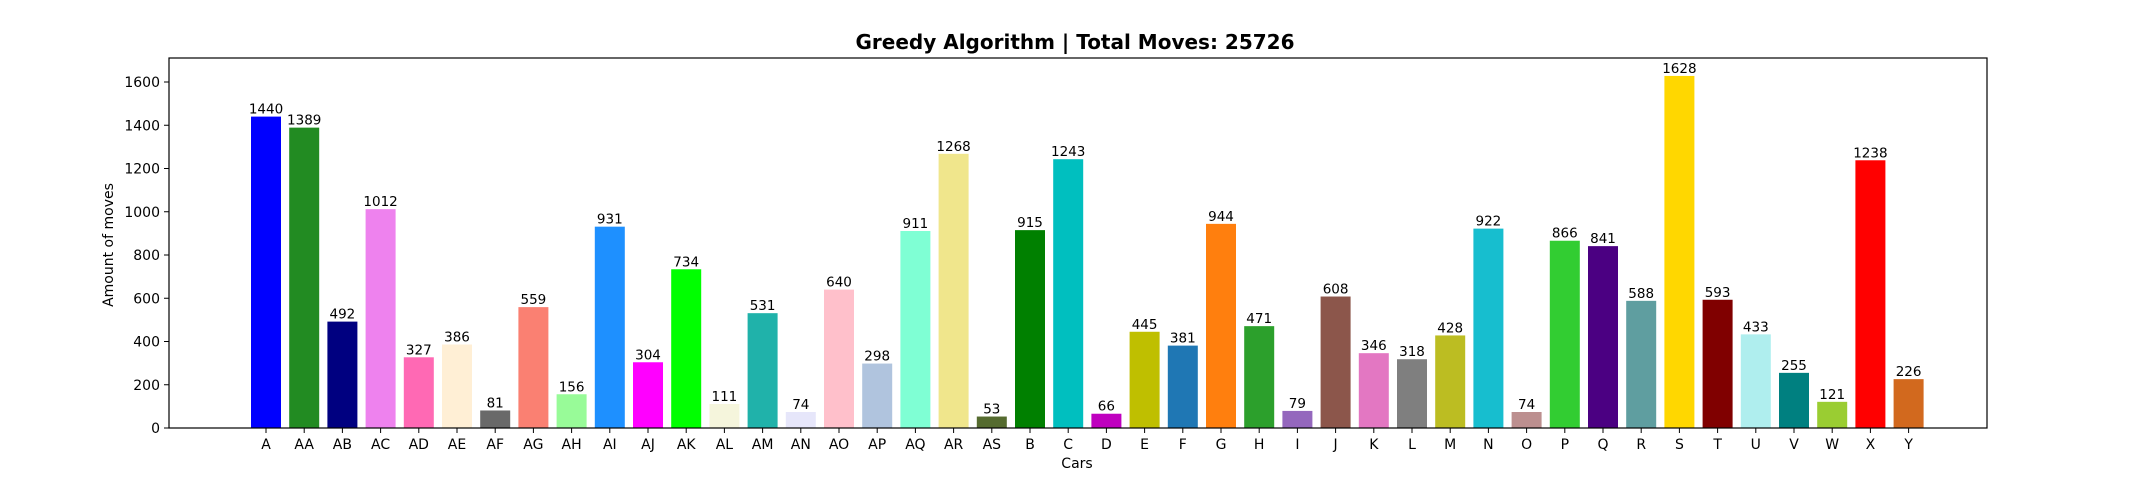 Image resolution: width=2150 pixels, height=484 pixels. I want to click on y-tick-label-600: 600, so click(146, 299).